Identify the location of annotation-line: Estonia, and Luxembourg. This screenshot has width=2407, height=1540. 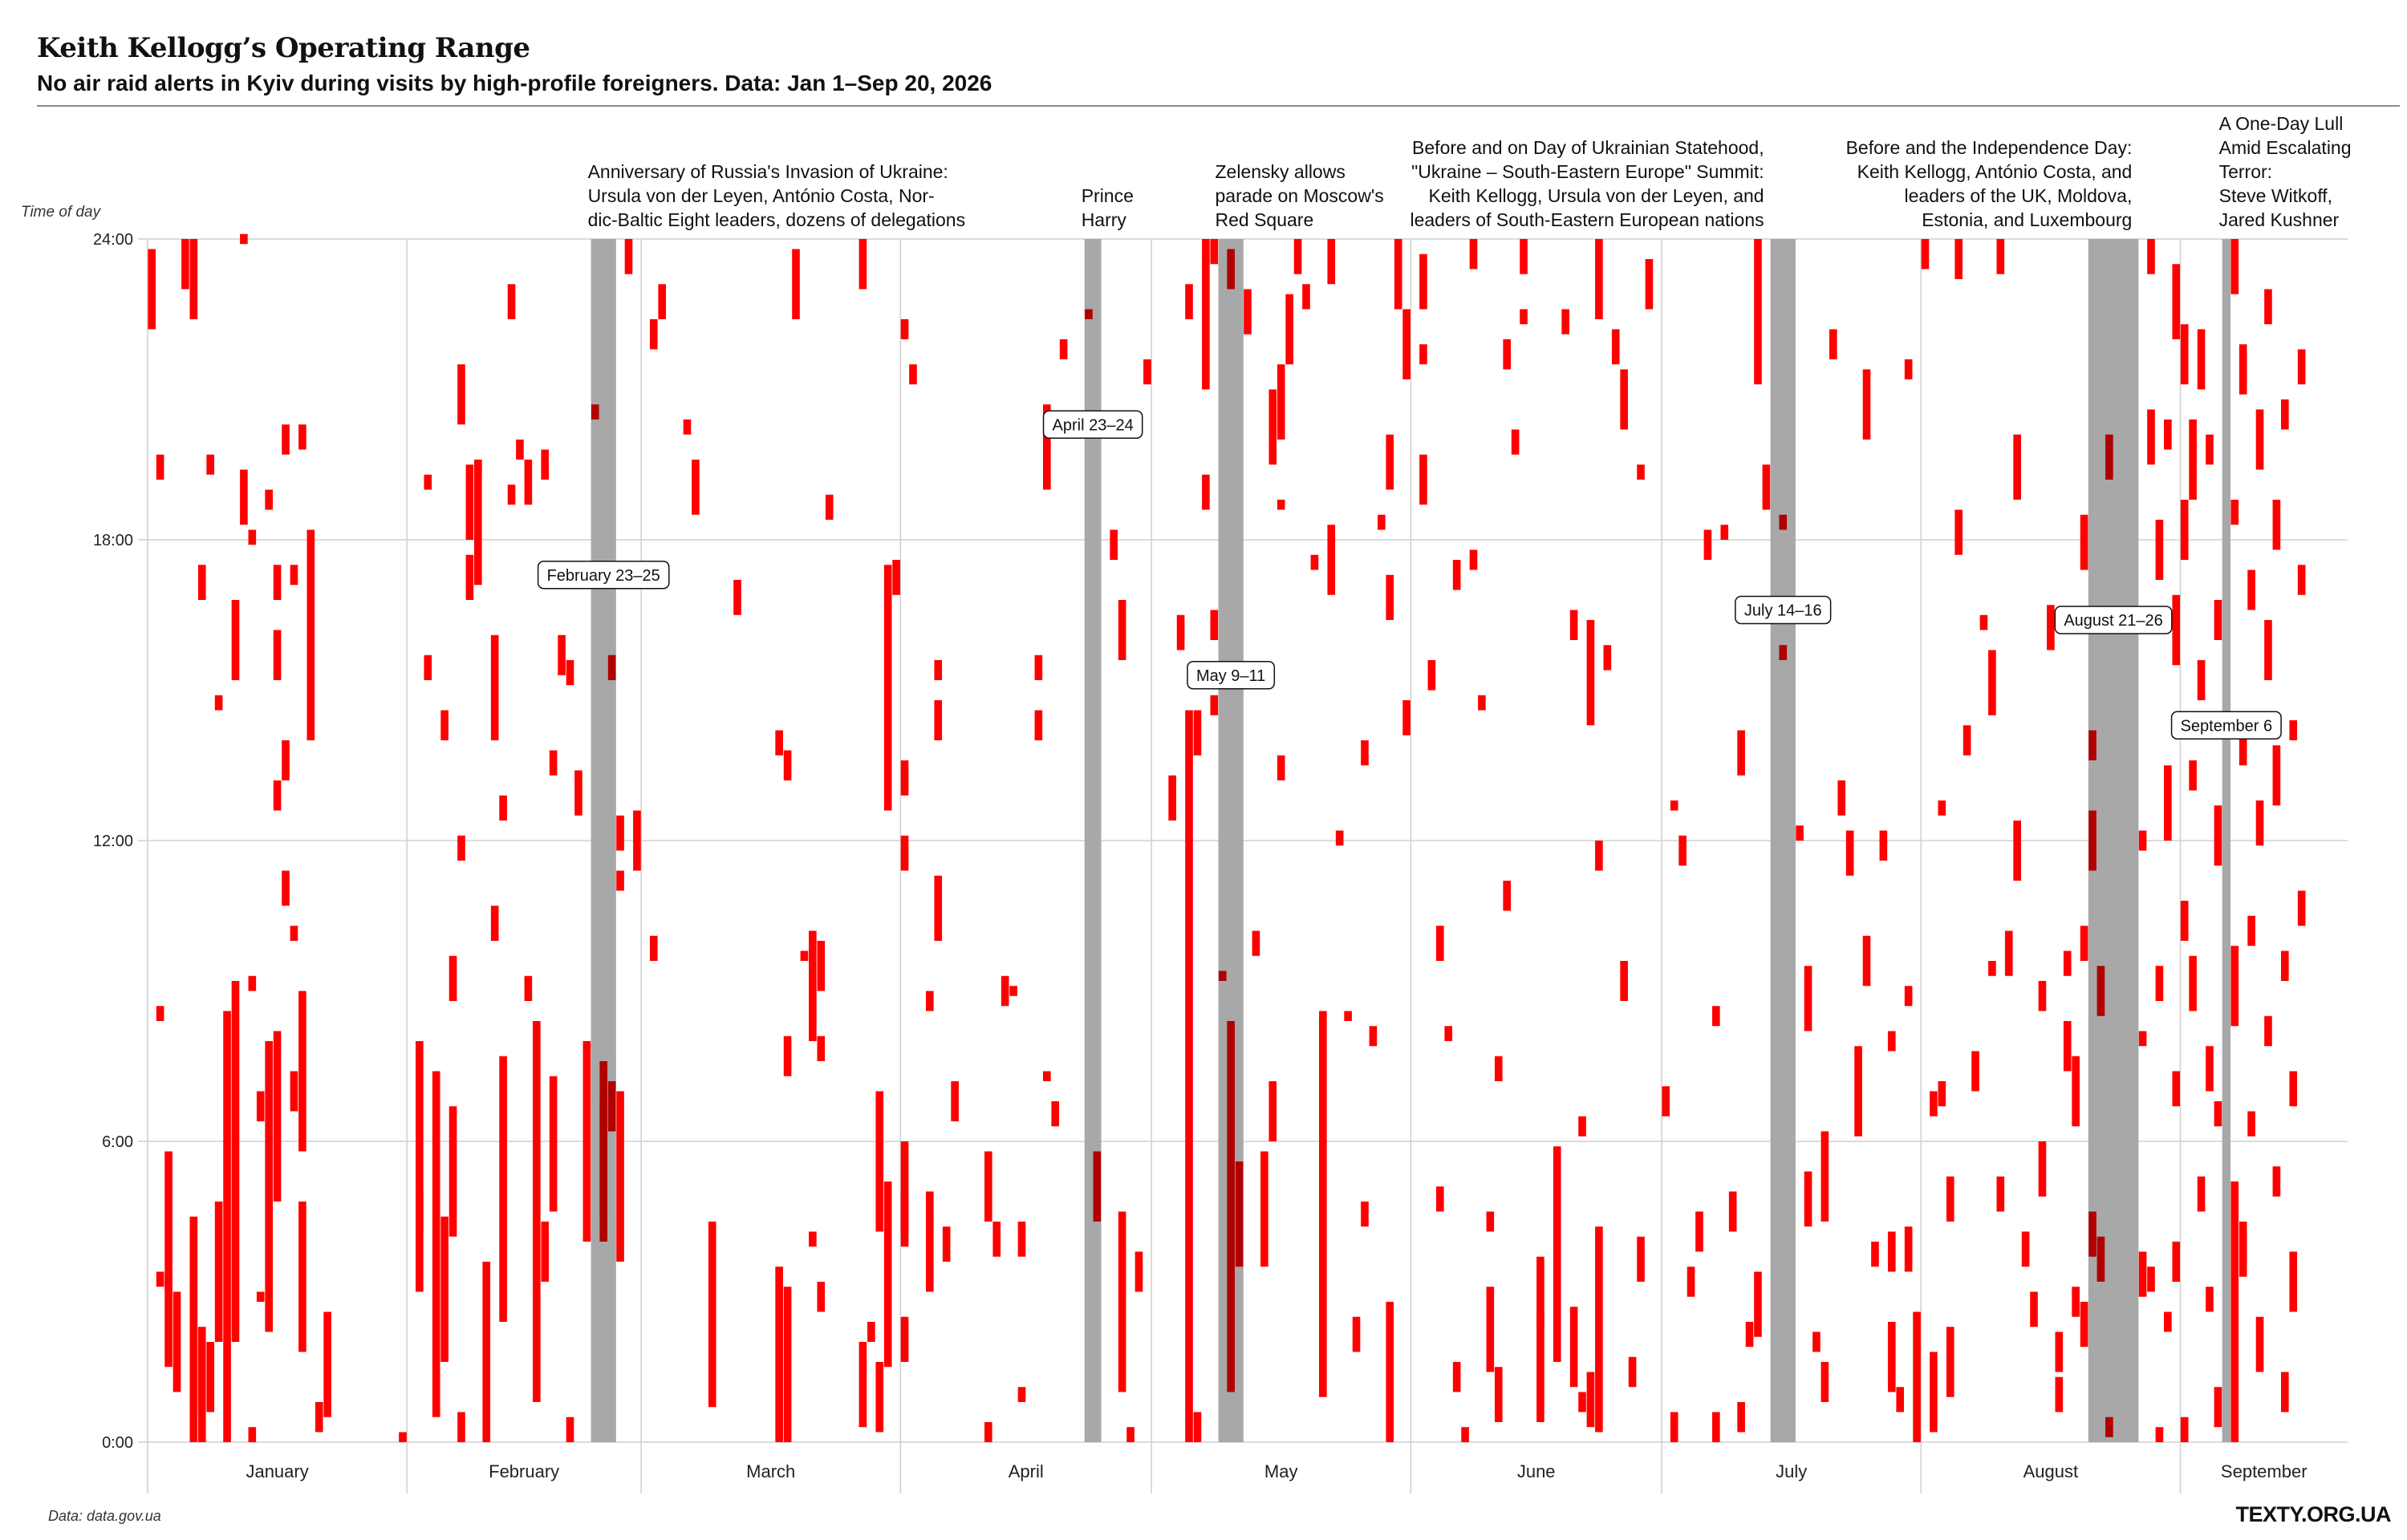
(2027, 220).